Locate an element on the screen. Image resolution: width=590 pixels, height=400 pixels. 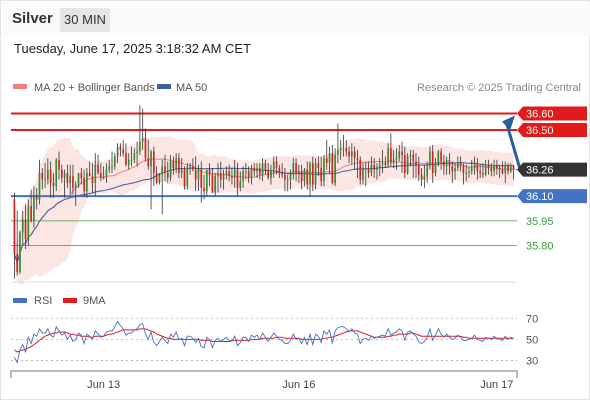
level-badge is located at coordinates (552, 169).